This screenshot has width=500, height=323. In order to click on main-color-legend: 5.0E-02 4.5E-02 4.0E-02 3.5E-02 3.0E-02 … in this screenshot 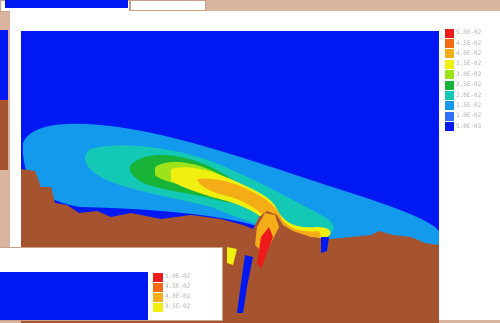, I will do `click(465, 80)`.